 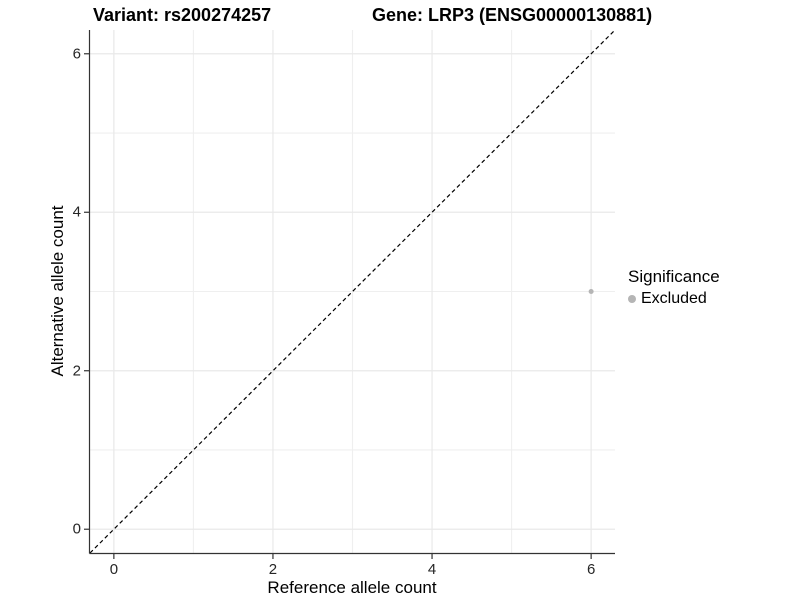 What do you see at coordinates (432, 569) in the screenshot?
I see `x-tick-label: 4` at bounding box center [432, 569].